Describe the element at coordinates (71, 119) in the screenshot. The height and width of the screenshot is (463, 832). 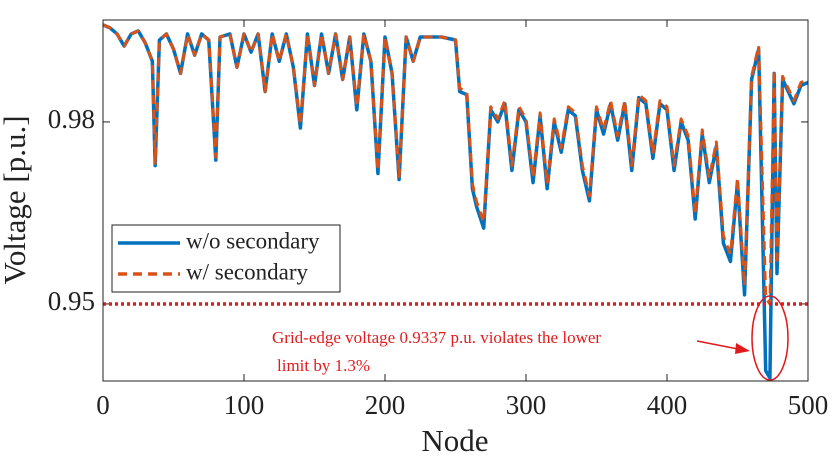
I see `y-tick-label: 0.98` at that location.